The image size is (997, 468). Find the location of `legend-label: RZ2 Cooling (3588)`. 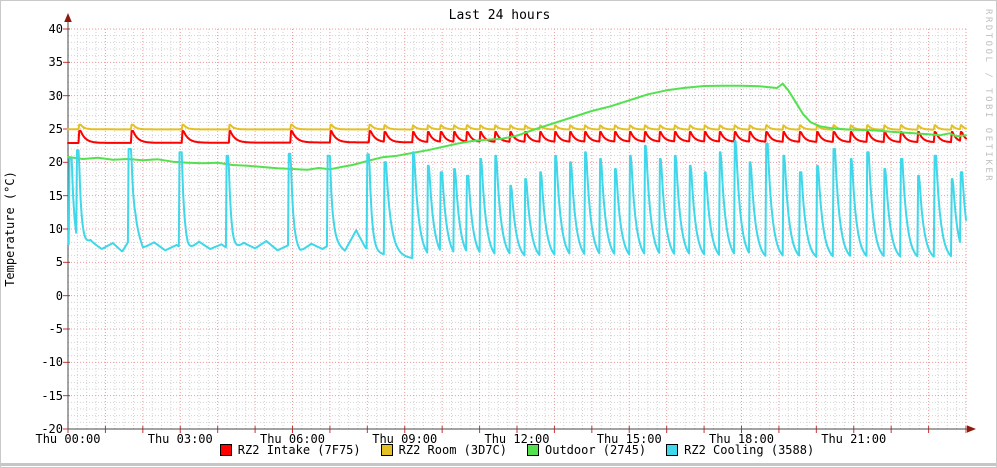

legend-label: RZ2 Cooling (3588) is located at coordinates (749, 450).